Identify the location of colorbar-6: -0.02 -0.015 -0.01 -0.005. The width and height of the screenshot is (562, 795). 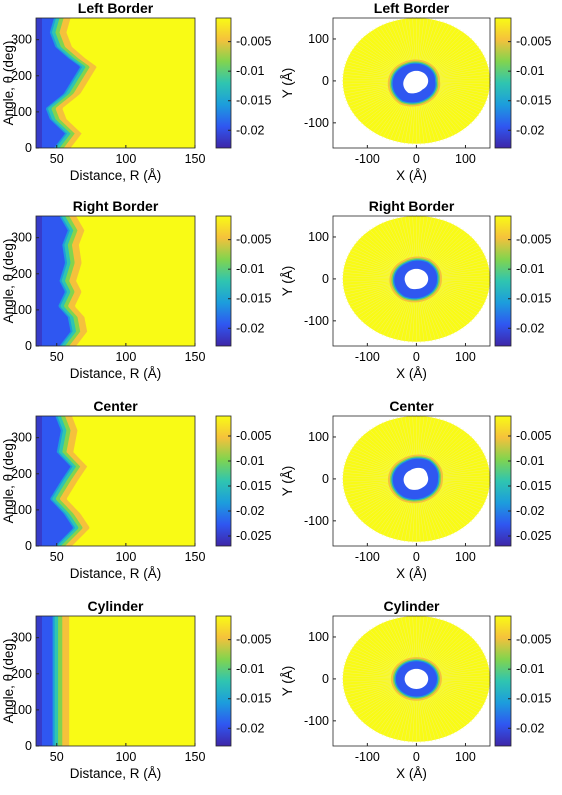
(243, 681).